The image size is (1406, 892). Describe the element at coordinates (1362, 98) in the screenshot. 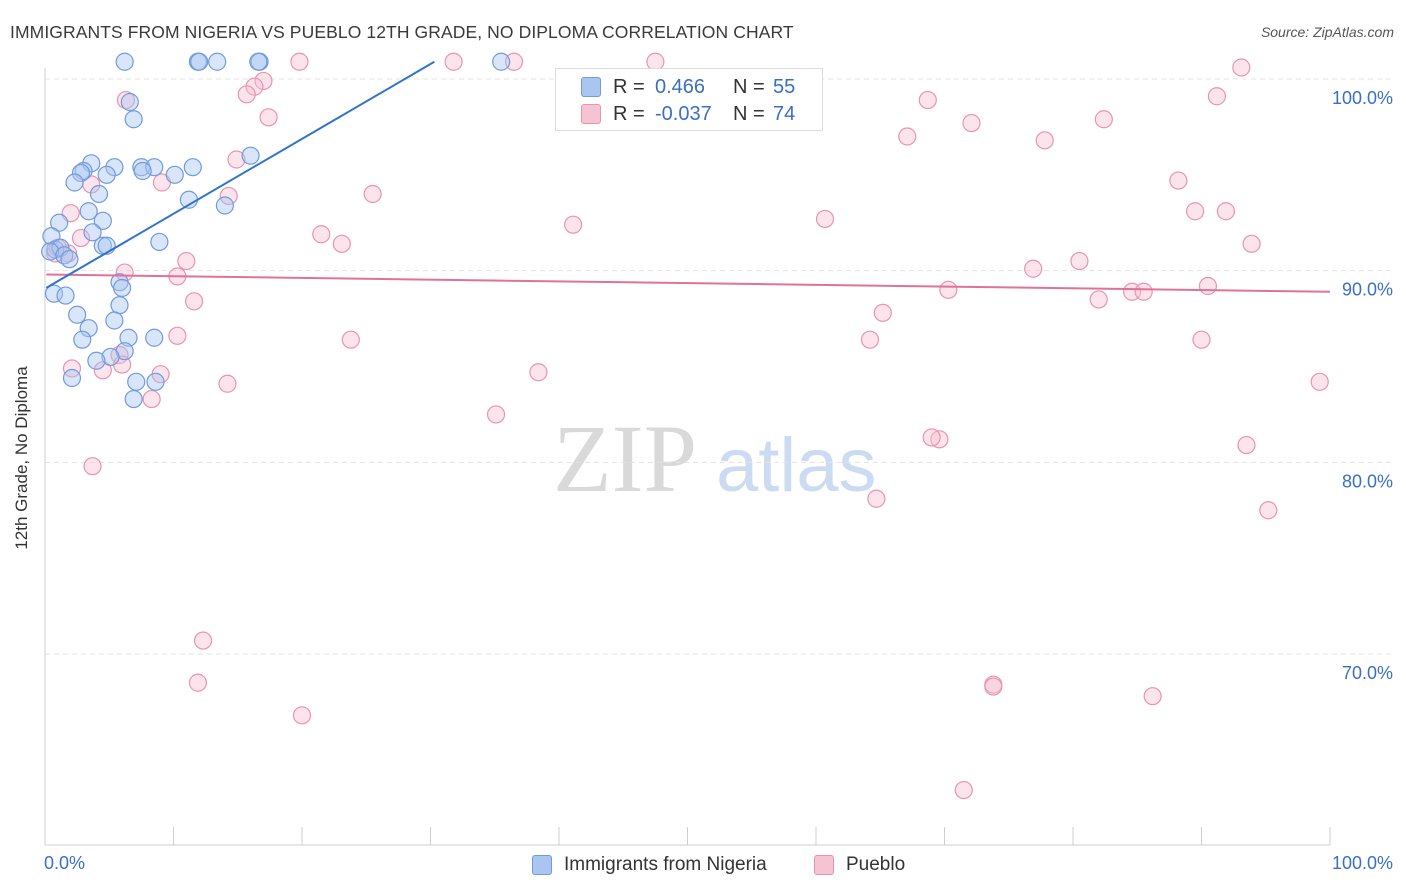

I see `y-tick-label: 100.0%` at that location.